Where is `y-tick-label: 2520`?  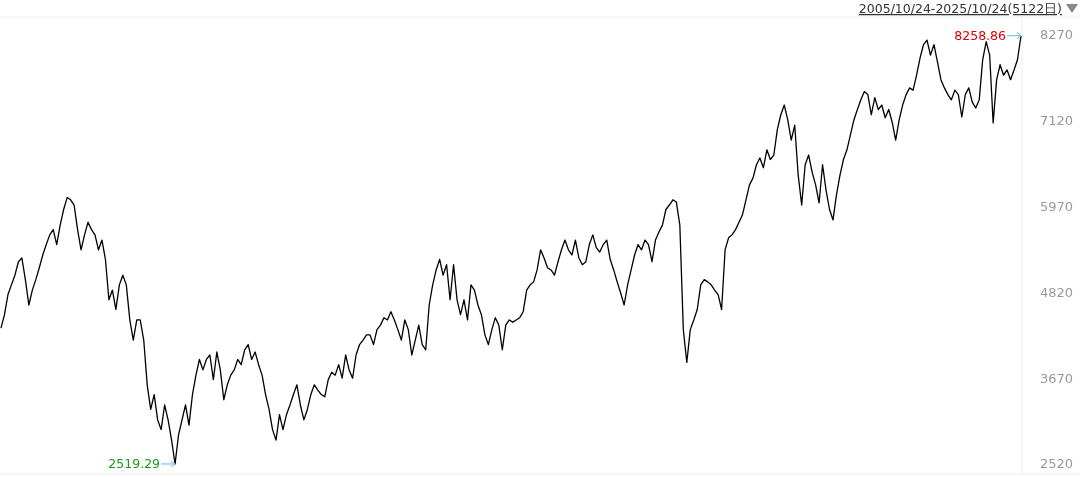
y-tick-label: 2520 is located at coordinates (1057, 464).